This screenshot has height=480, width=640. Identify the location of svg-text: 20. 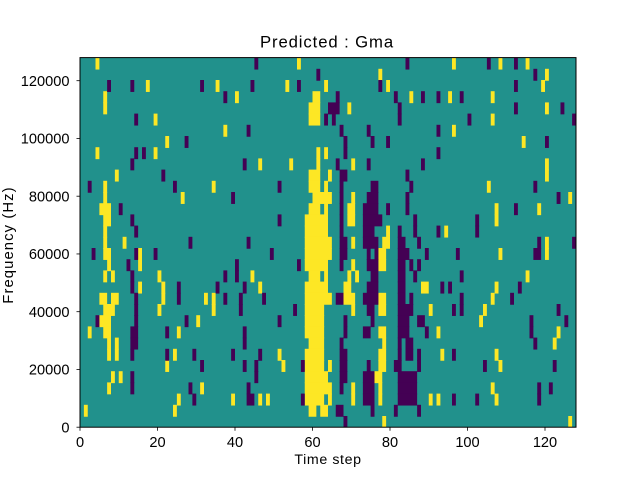
(157, 443).